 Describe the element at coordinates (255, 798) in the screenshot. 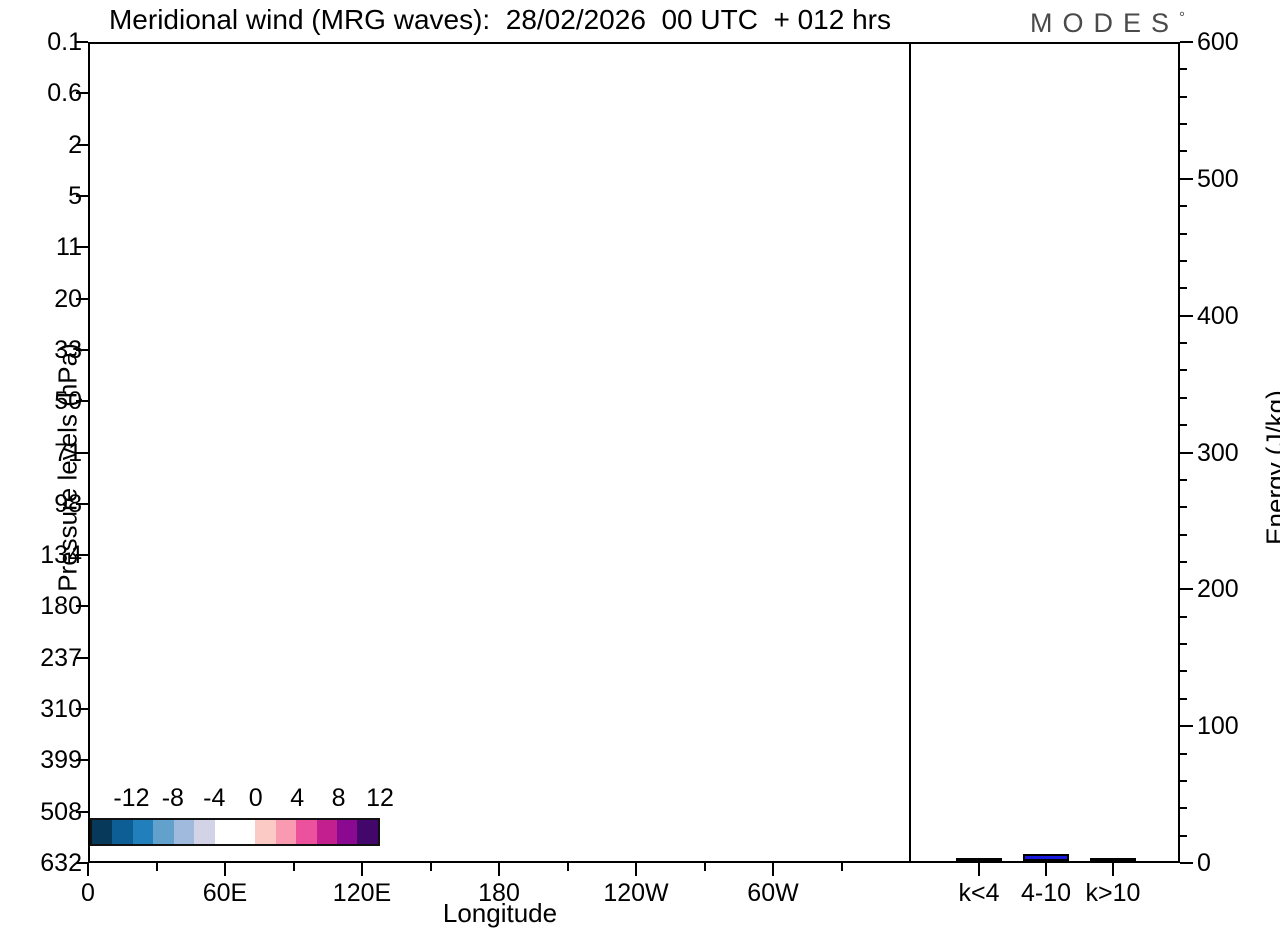

I see `colorbar-tick-label: 0` at that location.